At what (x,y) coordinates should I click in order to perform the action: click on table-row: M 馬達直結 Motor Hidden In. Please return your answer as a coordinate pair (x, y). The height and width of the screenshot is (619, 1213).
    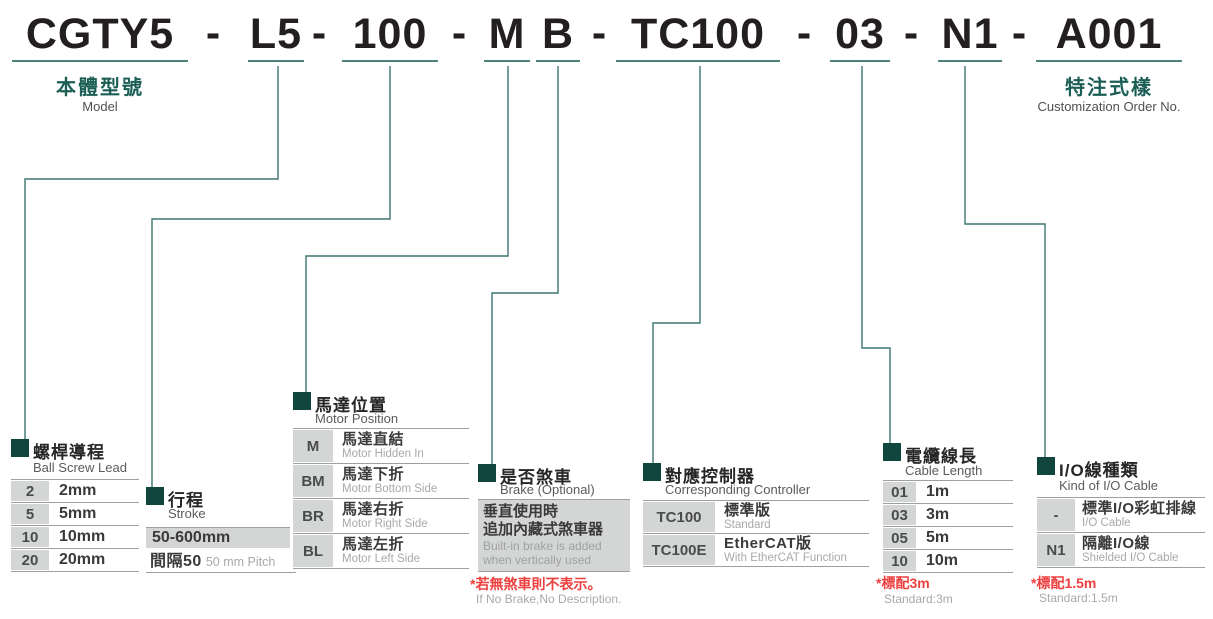
    Looking at the image, I should click on (381, 446).